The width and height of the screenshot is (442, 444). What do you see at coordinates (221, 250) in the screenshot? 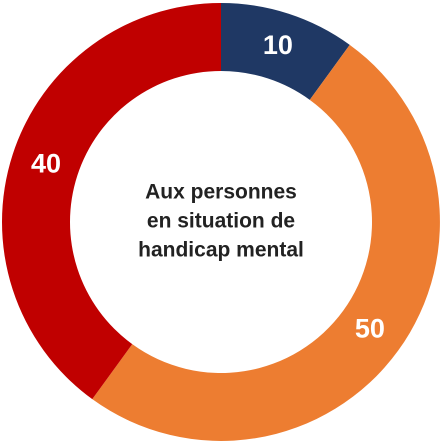
I see `center-label: handicap mental` at bounding box center [221, 250].